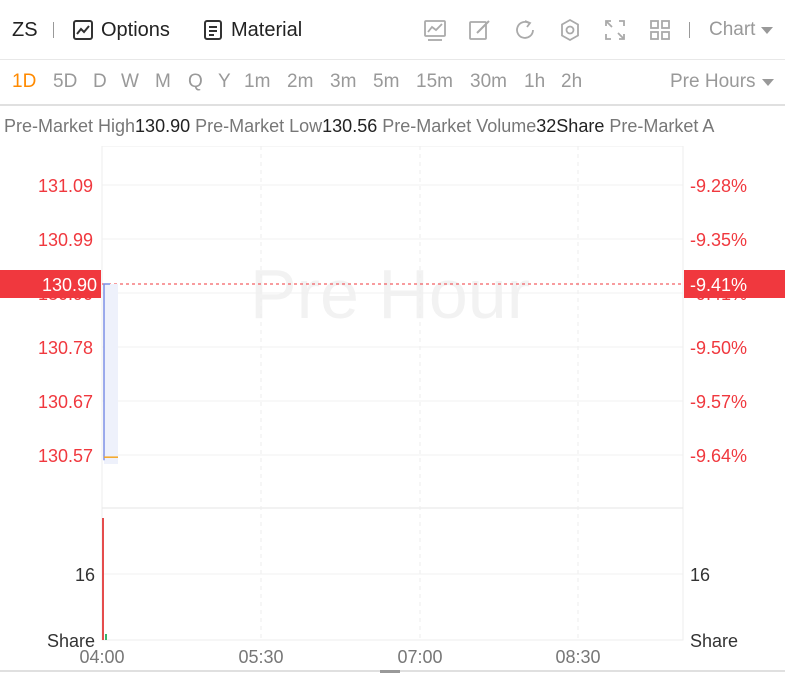 The width and height of the screenshot is (785, 675). What do you see at coordinates (718, 348) in the screenshot?
I see `percent-tick-label: -9.50%` at bounding box center [718, 348].